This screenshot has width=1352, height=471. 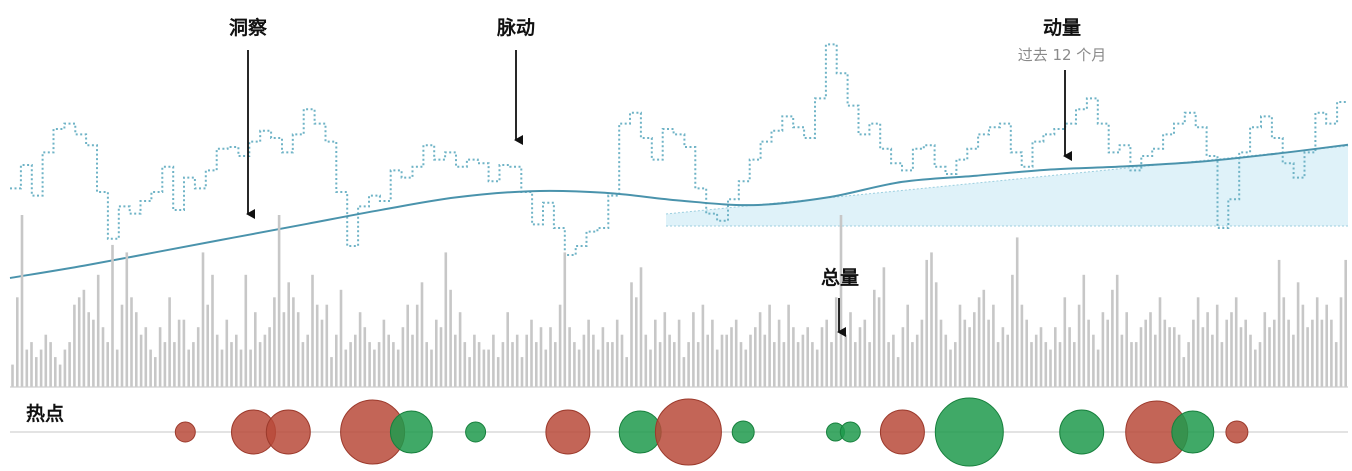 I want to click on hotspot-bubble-negative, so click(x=568, y=432).